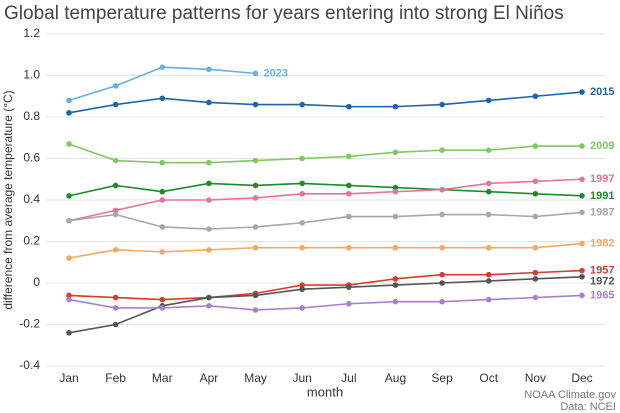  What do you see at coordinates (115, 378) in the screenshot?
I see `x-tick-label: Feb` at bounding box center [115, 378].